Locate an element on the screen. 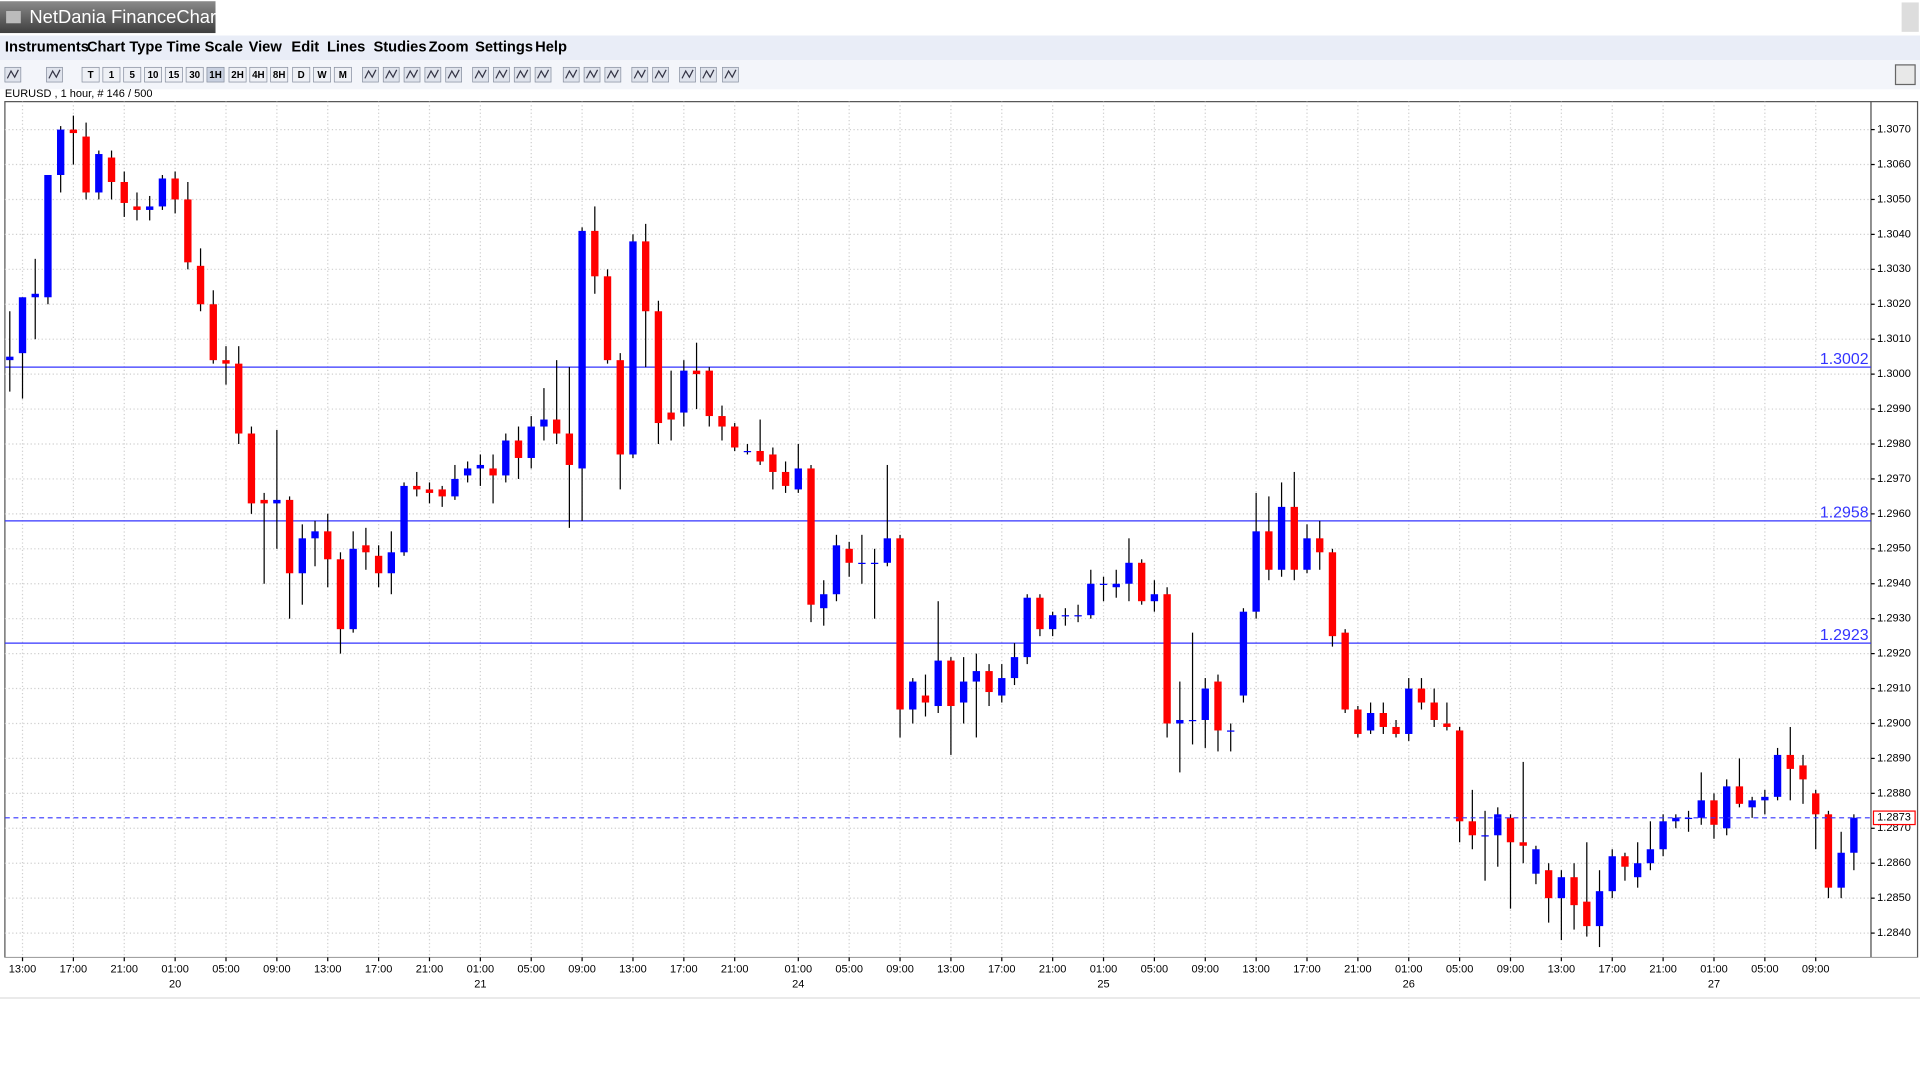  timeframe-label: 2H is located at coordinates (237, 75).